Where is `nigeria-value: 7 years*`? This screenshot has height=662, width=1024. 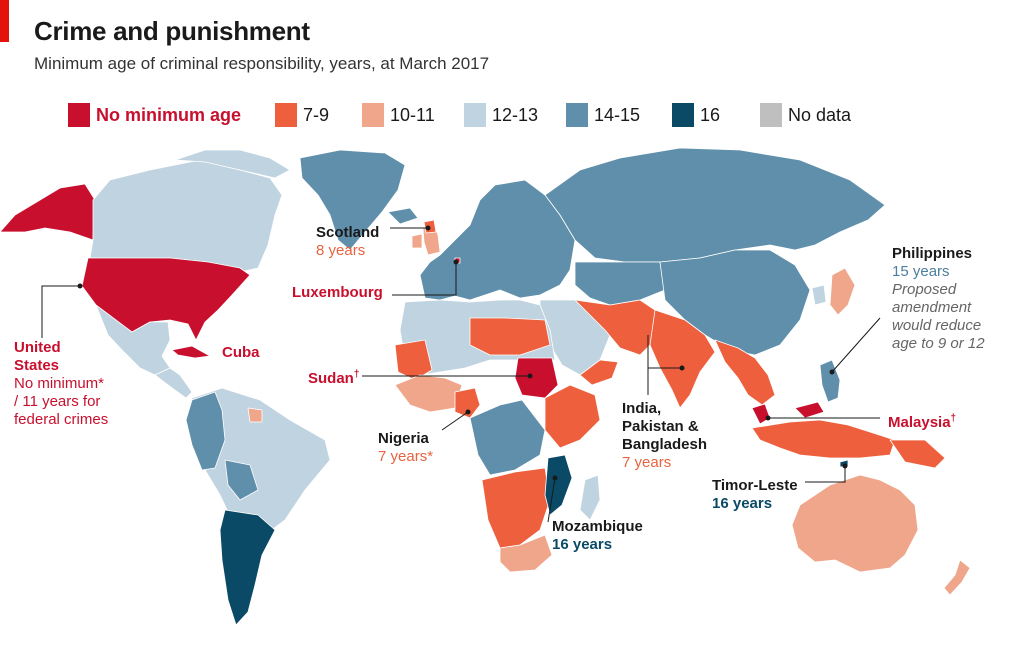
nigeria-value: 7 years* is located at coordinates (406, 456).